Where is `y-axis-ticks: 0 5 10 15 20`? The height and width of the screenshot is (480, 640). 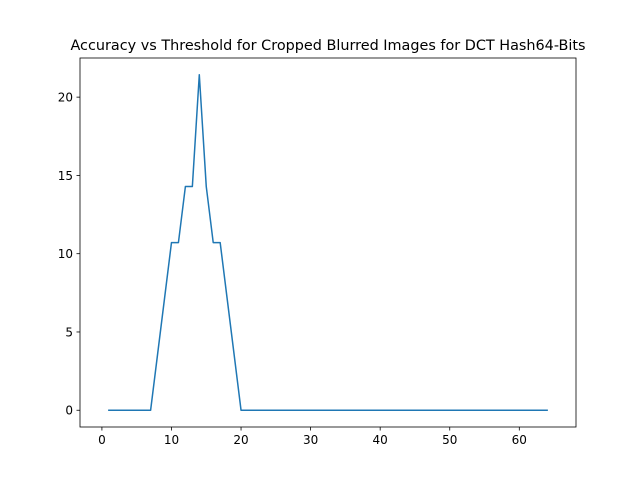 y-axis-ticks: 0 5 10 15 20 is located at coordinates (69, 254).